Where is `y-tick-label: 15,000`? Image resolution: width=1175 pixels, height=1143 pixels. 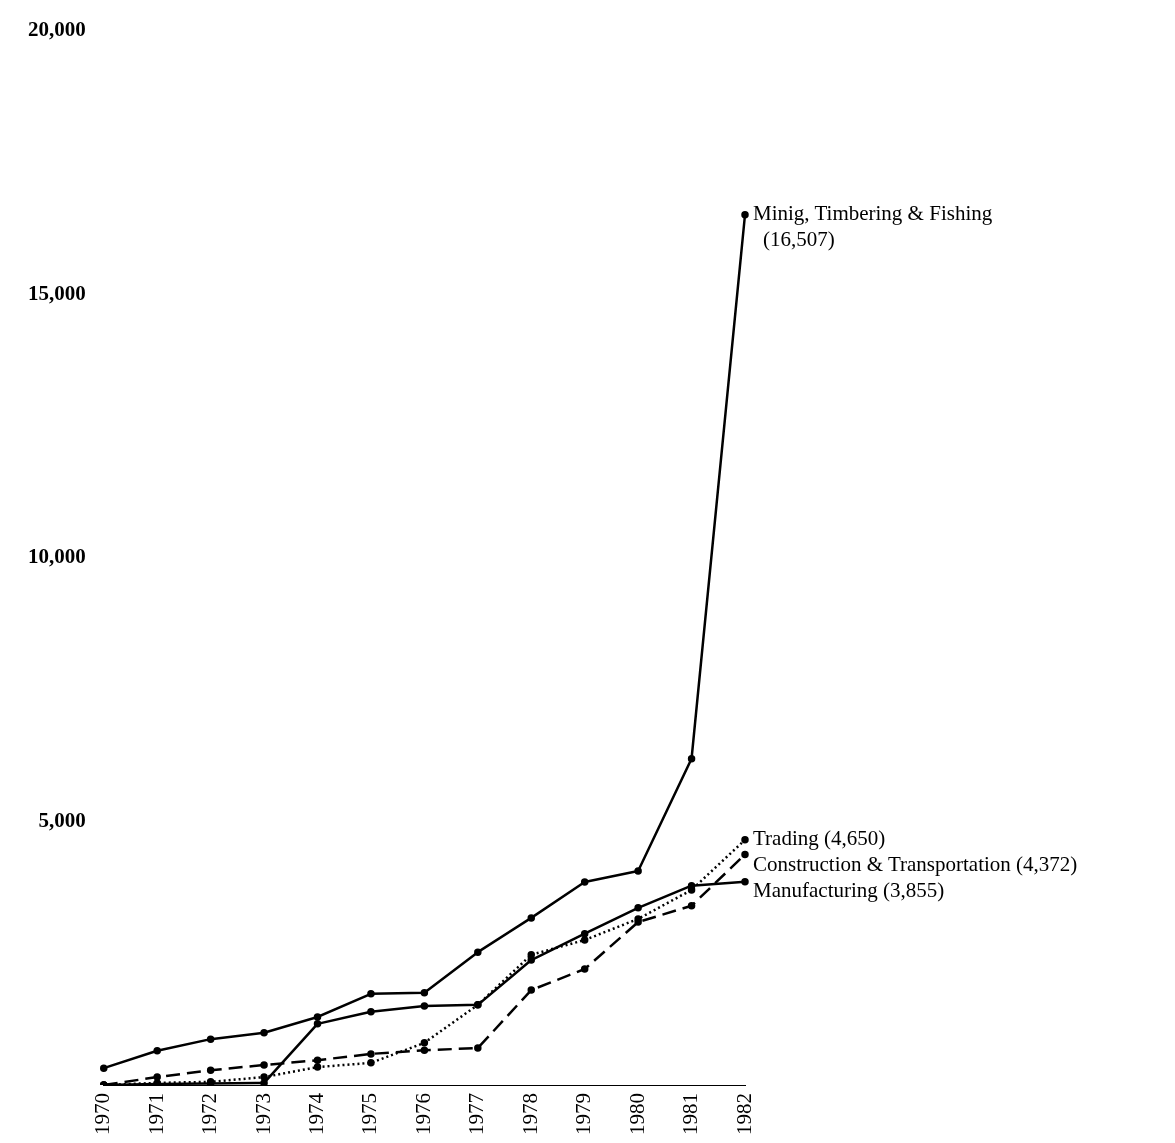
y-tick-label: 15,000 is located at coordinates (57, 292).